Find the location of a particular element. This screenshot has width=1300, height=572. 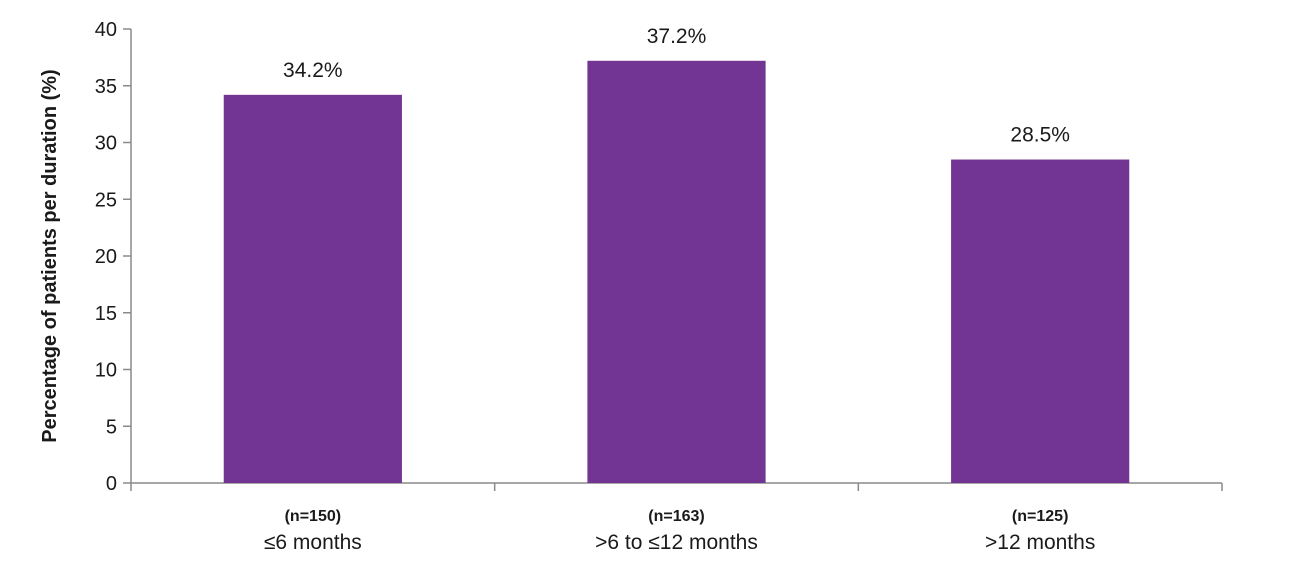

y-tick-label: 30 is located at coordinates (106, 144).